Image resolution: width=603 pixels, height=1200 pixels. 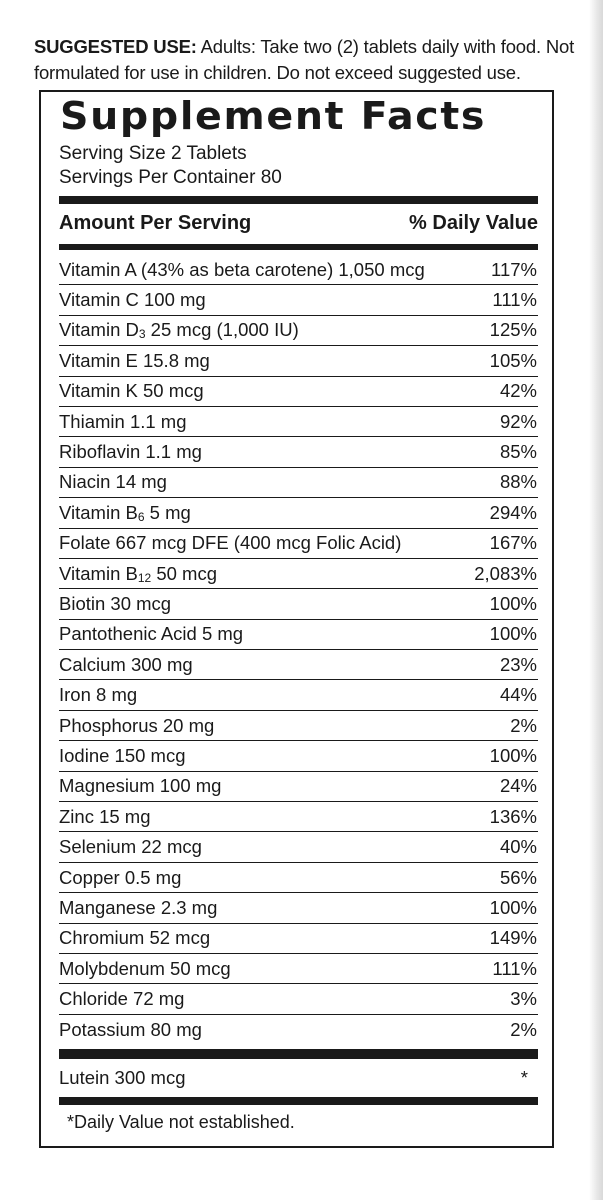 I want to click on nutrient-row: Vitamin E 15.8 mg 105%, so click(x=298, y=361).